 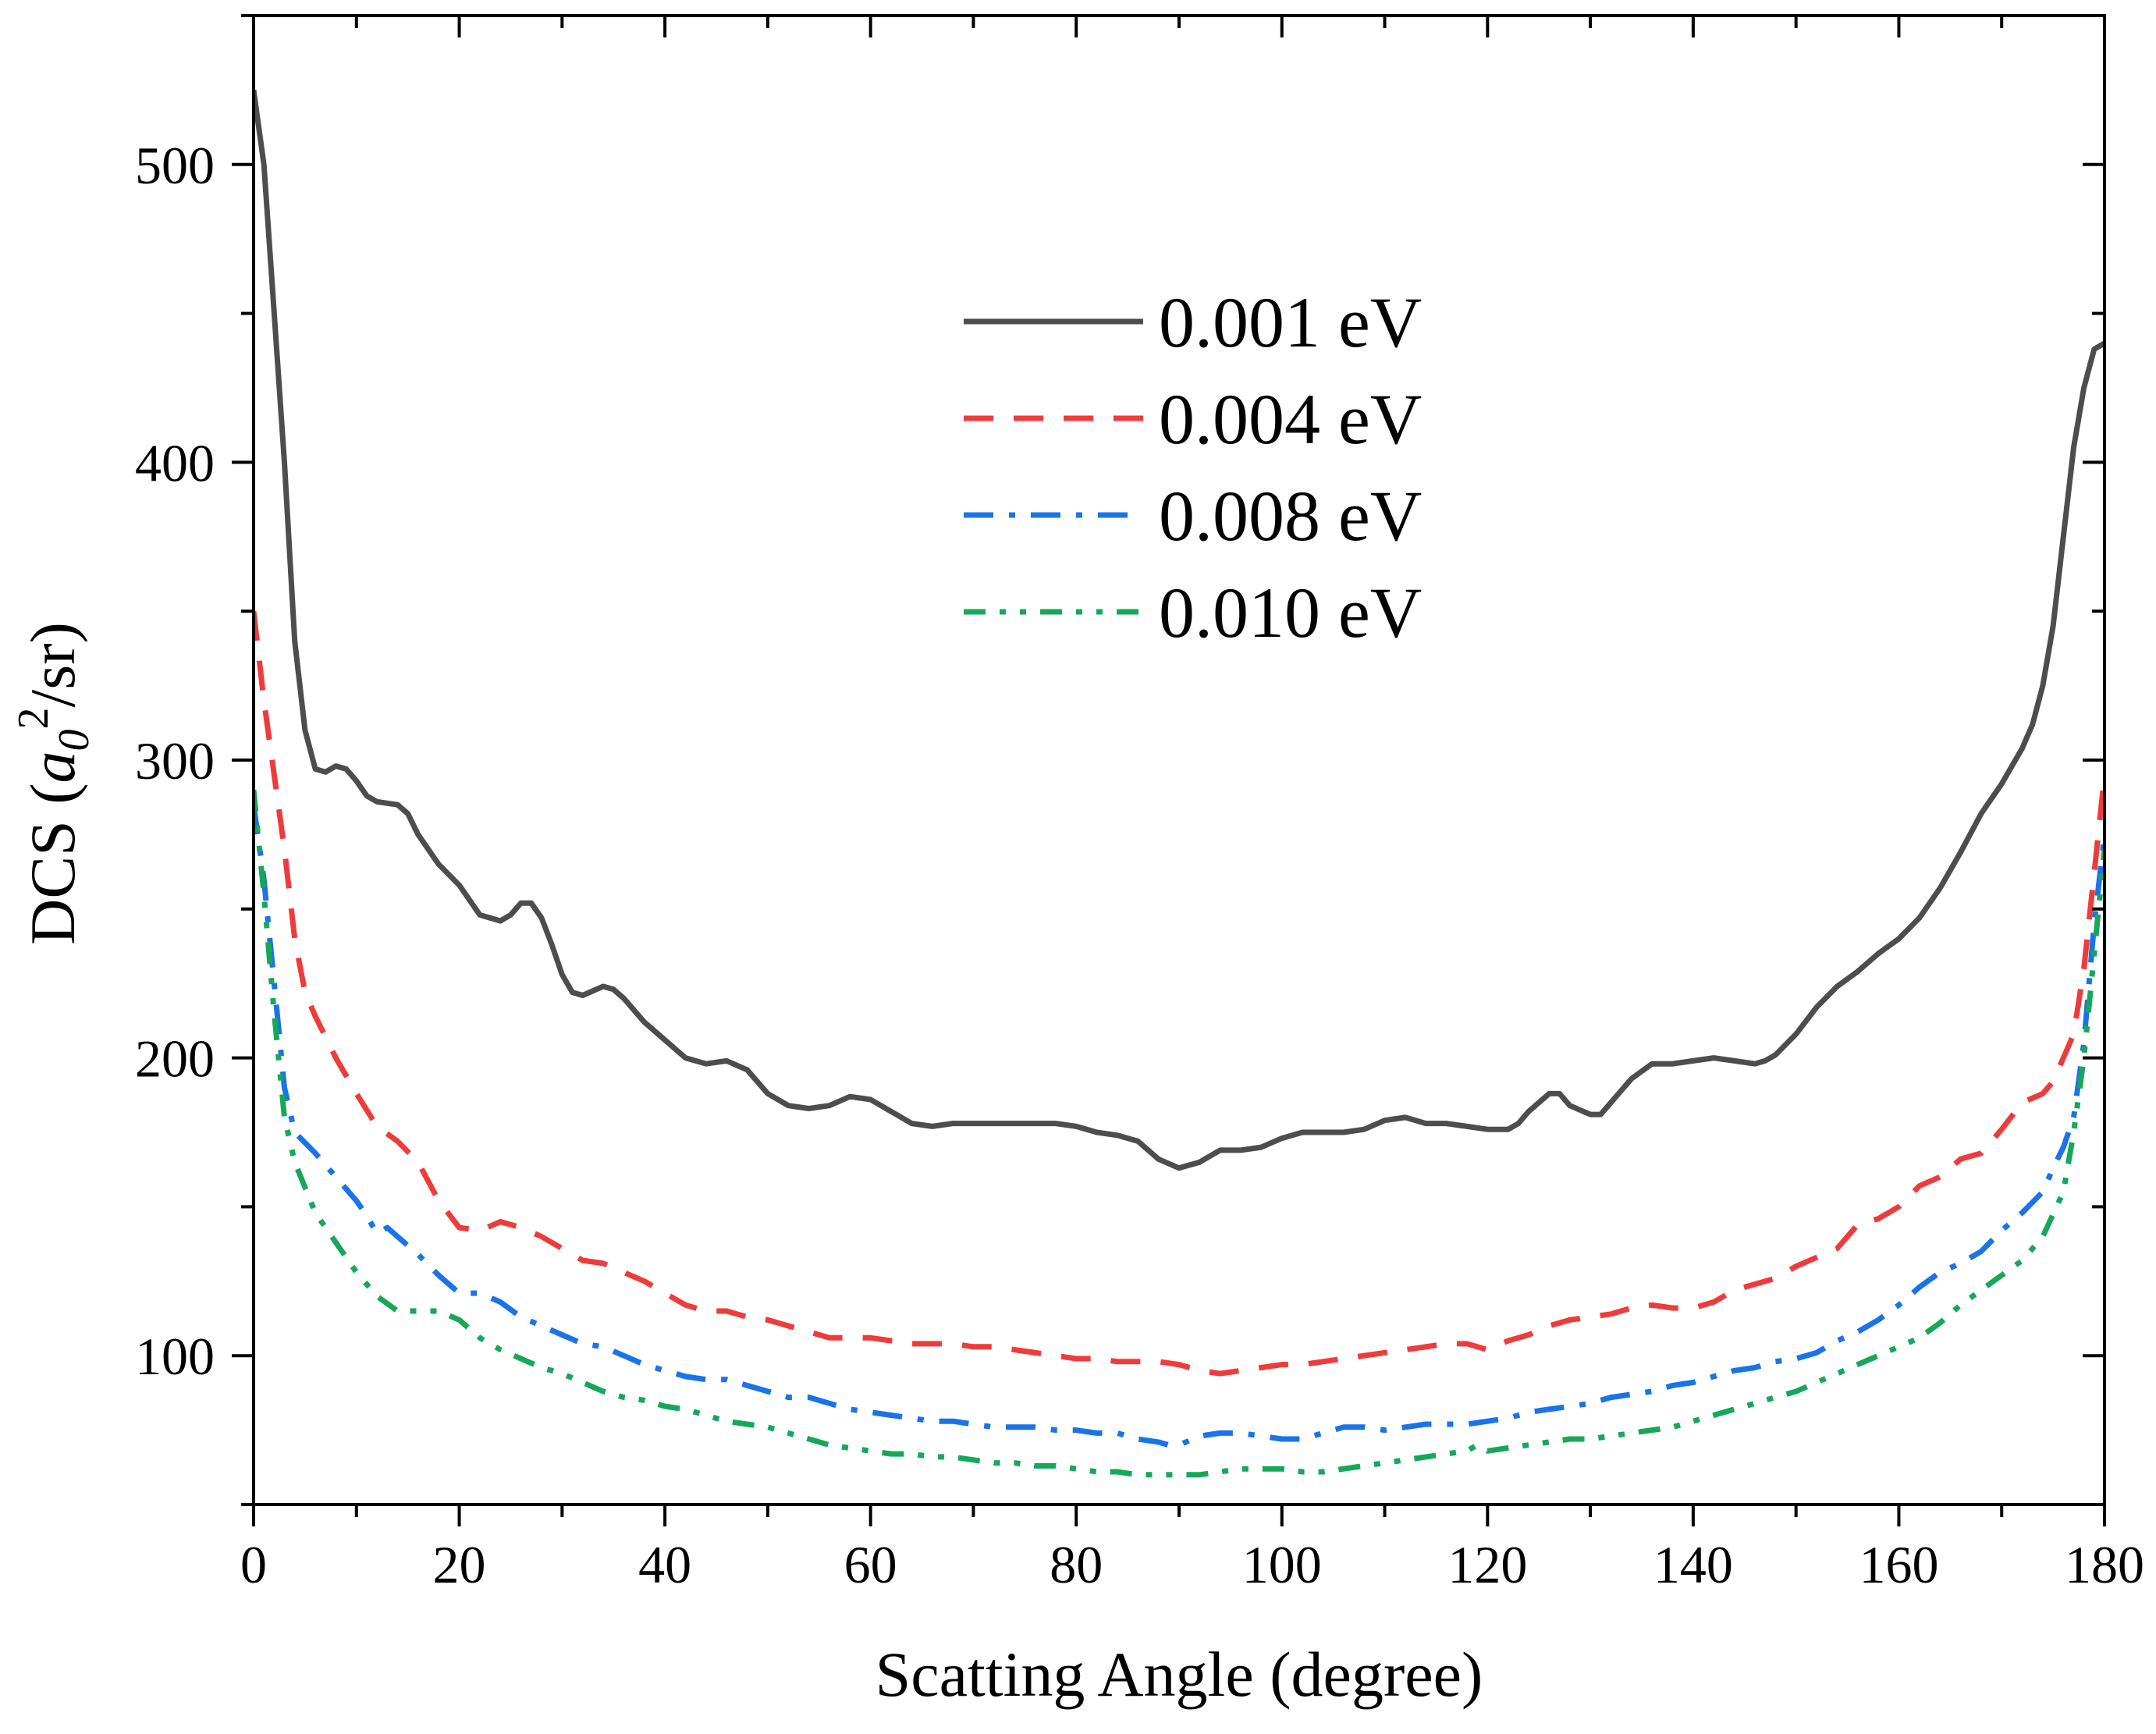 I want to click on x-tick-label: 160, so click(x=1899, y=1564).